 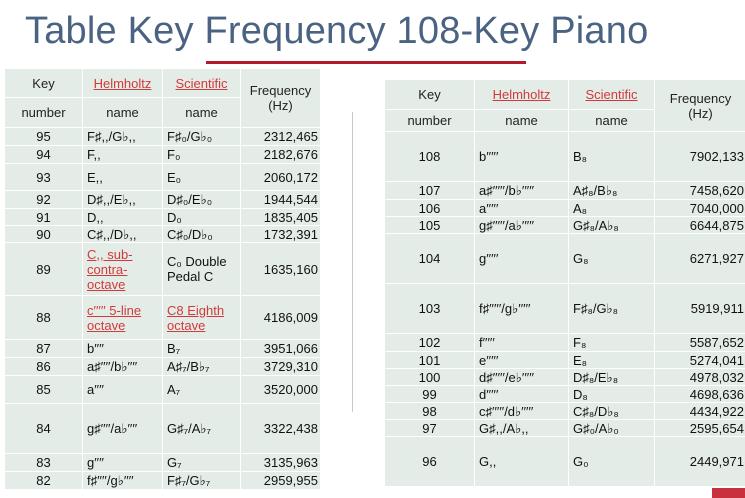 I want to click on frequency-value: 1835,405, so click(x=280, y=217).